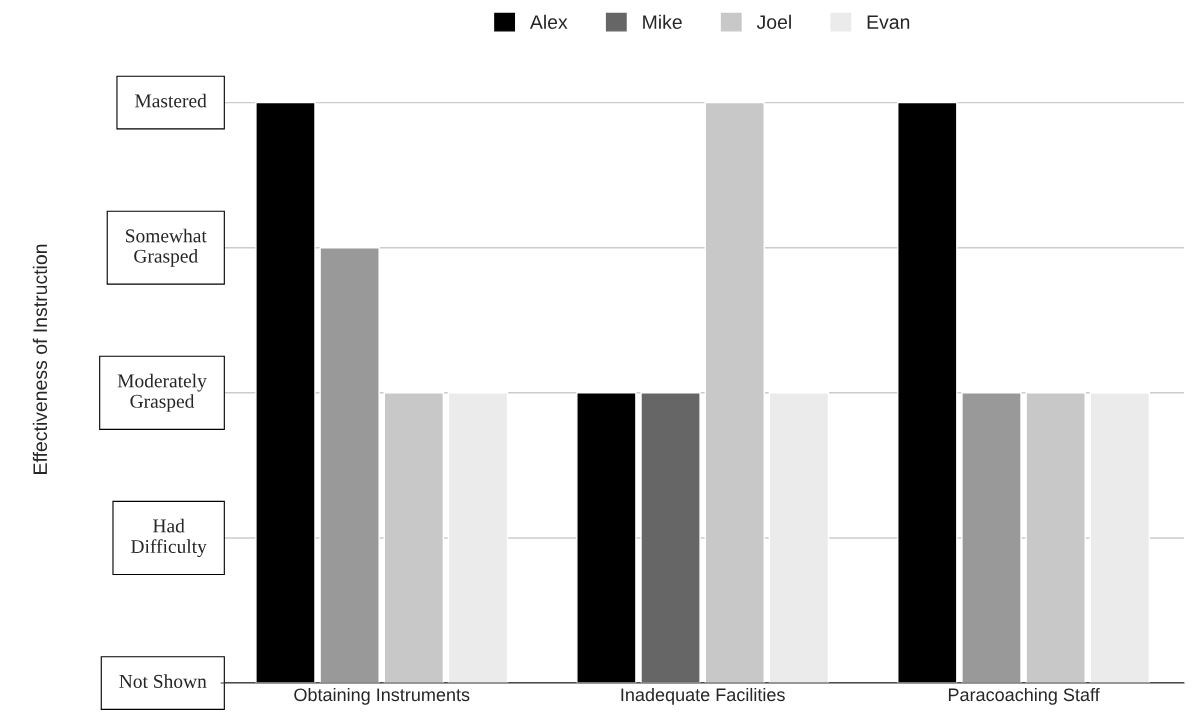 The height and width of the screenshot is (719, 1196). Describe the element at coordinates (171, 100) in the screenshot. I see `ref-line-label: Mastered` at that location.